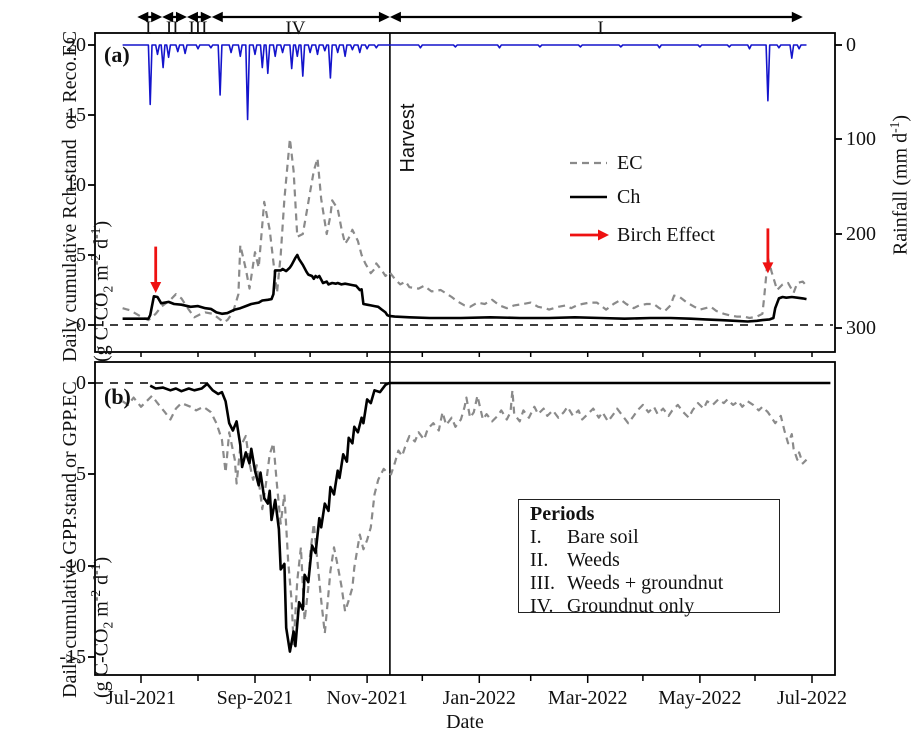  Describe the element at coordinates (76, 115) in the screenshot. I see `panel-a-left-tick-label: 15` at that location.